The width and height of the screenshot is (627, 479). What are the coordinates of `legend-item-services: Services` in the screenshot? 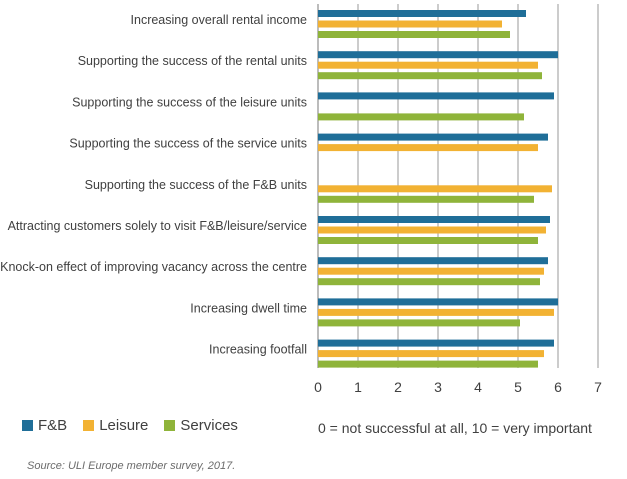 It's located at (201, 425).